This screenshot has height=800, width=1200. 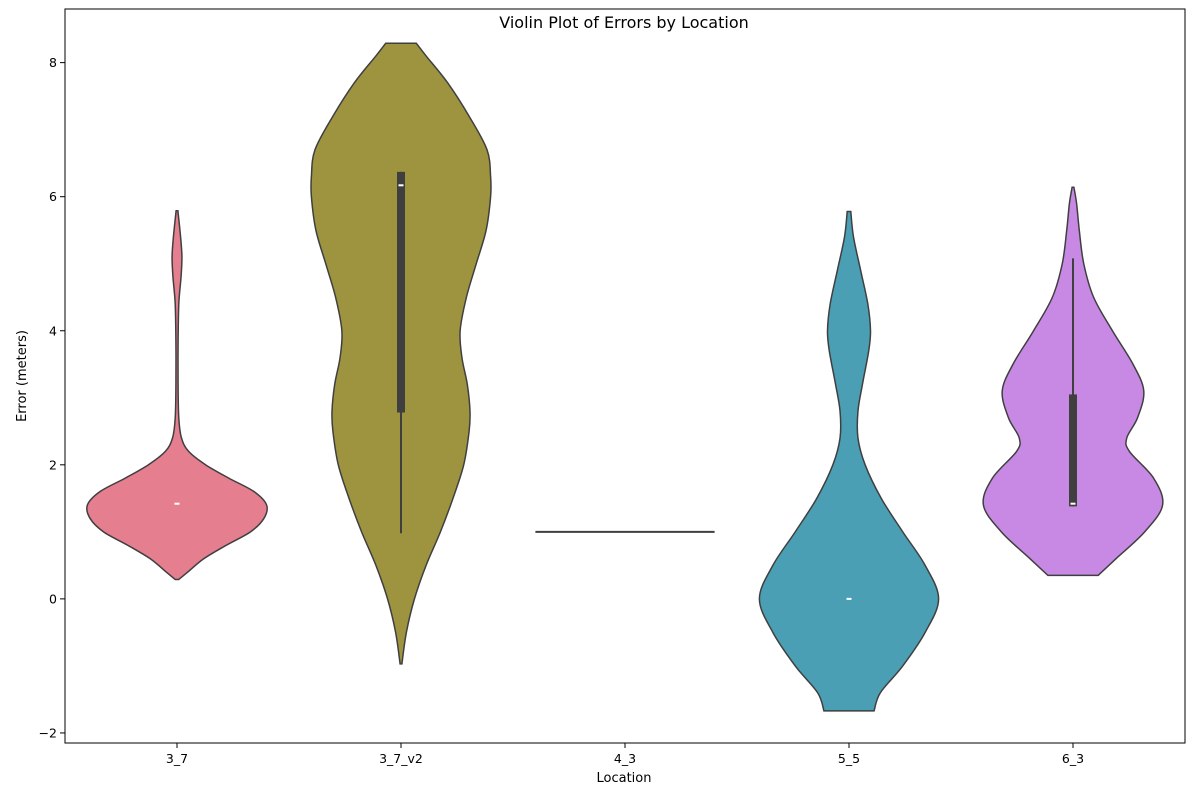 I want to click on x-axis: 3_7 3_7_v2 4_3 5_5 6_3, so click(x=625, y=754).